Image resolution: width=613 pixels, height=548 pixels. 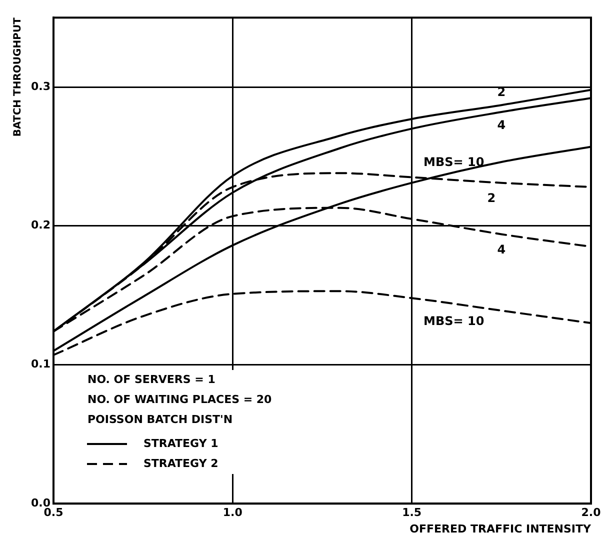 What do you see at coordinates (232, 513) in the screenshot?
I see `x-tick-label: 1.0` at bounding box center [232, 513].